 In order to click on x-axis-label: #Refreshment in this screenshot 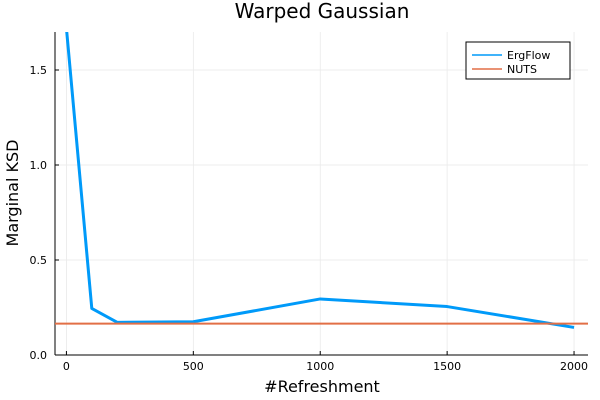, I will do `click(322, 386)`.